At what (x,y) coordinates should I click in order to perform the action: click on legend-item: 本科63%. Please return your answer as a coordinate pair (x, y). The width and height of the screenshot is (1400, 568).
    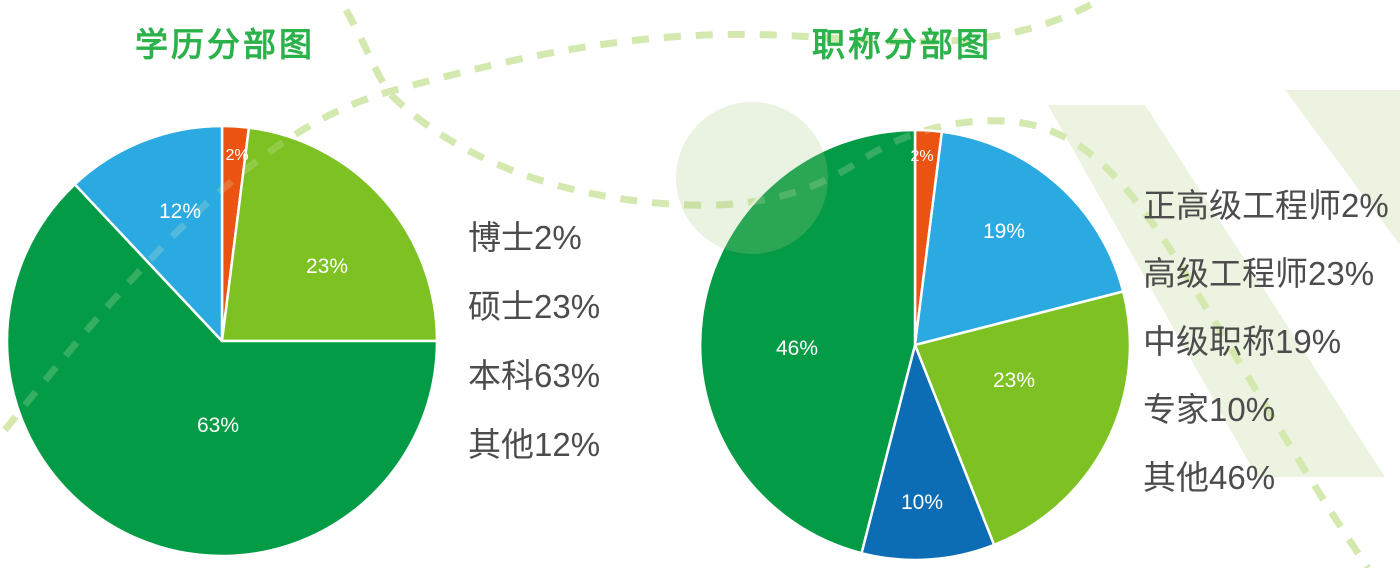
    Looking at the image, I should click on (534, 375).